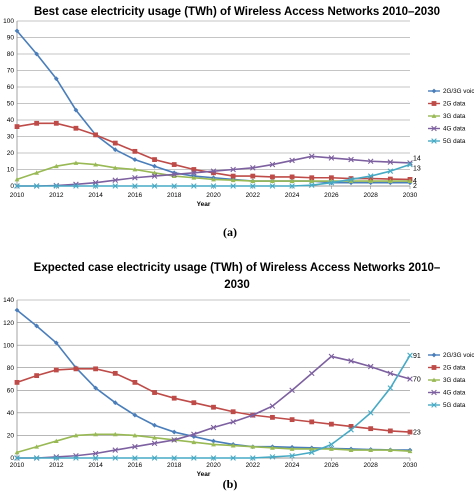 The image size is (474, 494). What do you see at coordinates (12, 458) in the screenshot?
I see `y-tick-label: 0` at bounding box center [12, 458].